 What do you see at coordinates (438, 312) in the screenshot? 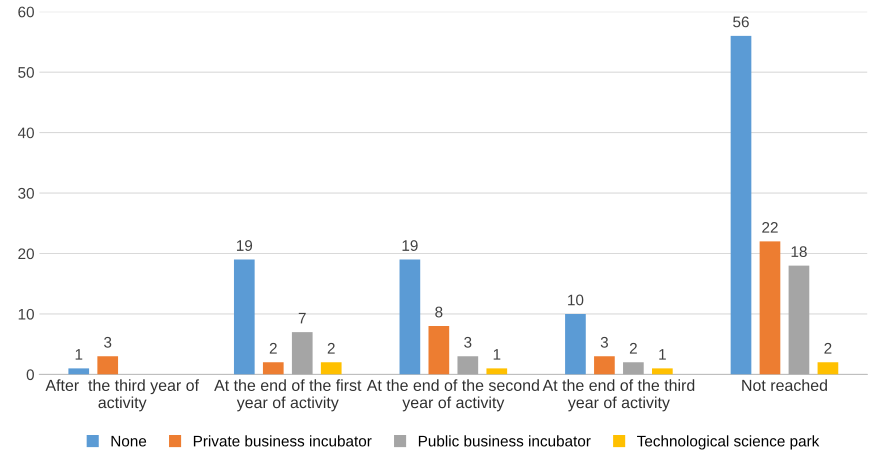
I see `data-label: 8` at bounding box center [438, 312].